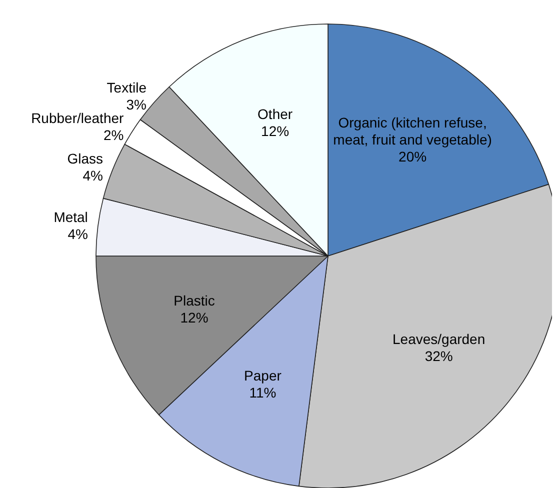 This screenshot has height=488, width=560. I want to click on slice-label: Plastic, so click(194, 300).